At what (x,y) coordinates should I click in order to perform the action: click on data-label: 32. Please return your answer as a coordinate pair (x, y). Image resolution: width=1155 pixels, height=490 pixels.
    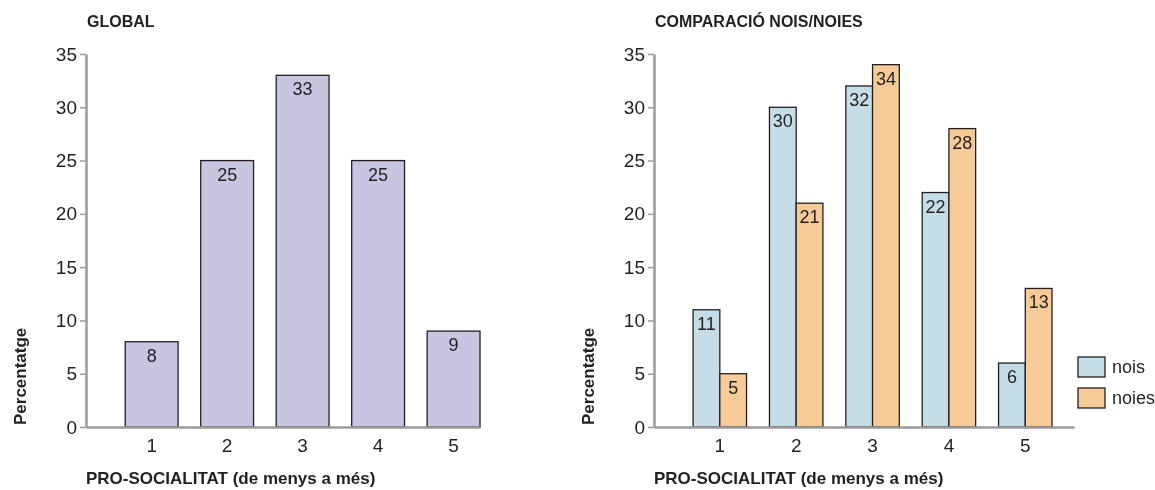
    Looking at the image, I should click on (859, 99).